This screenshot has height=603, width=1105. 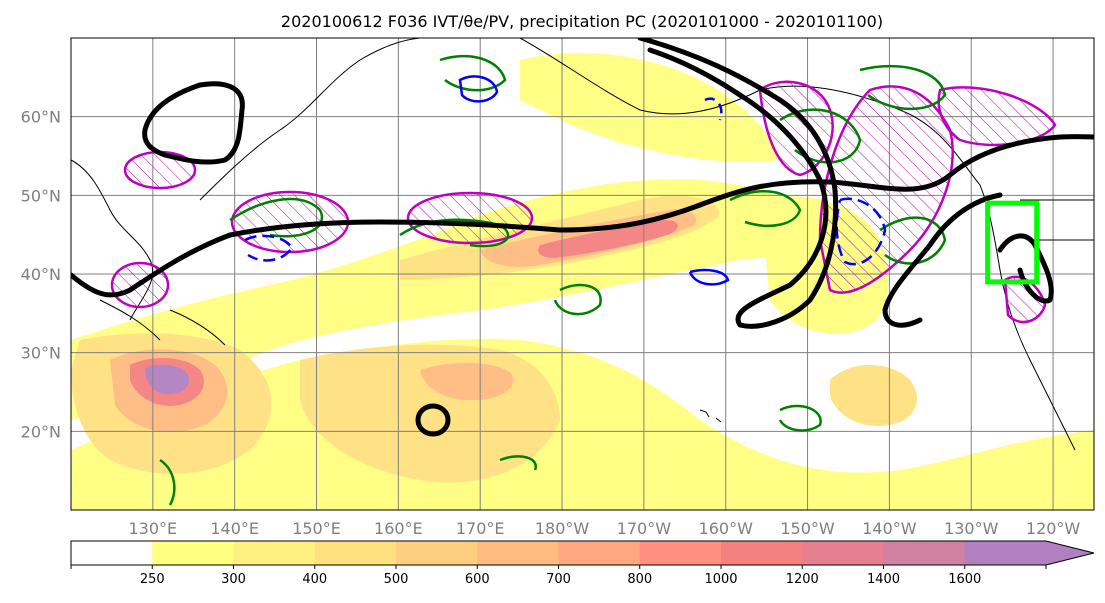 What do you see at coordinates (316, 528) in the screenshot?
I see `lon-tick-label: 150°E` at bounding box center [316, 528].